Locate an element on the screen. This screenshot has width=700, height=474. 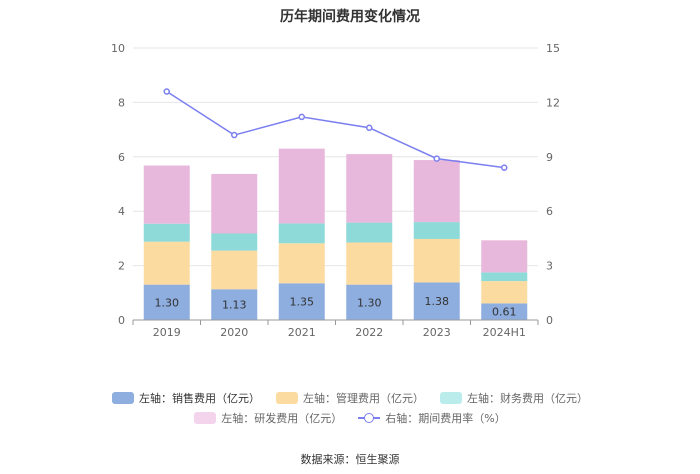
rate-line is located at coordinates (335, 129).